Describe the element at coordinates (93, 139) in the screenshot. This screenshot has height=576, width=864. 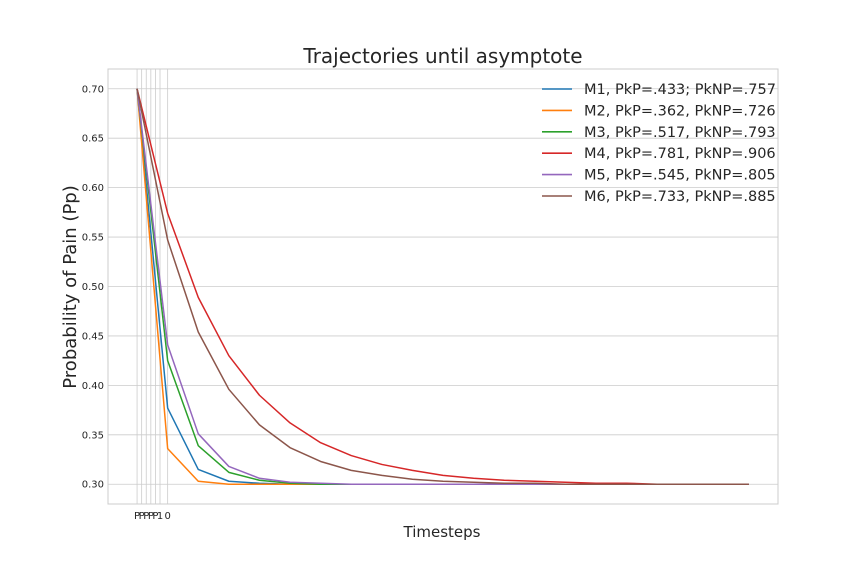
I see `y-tick-label: 0.65` at that location.